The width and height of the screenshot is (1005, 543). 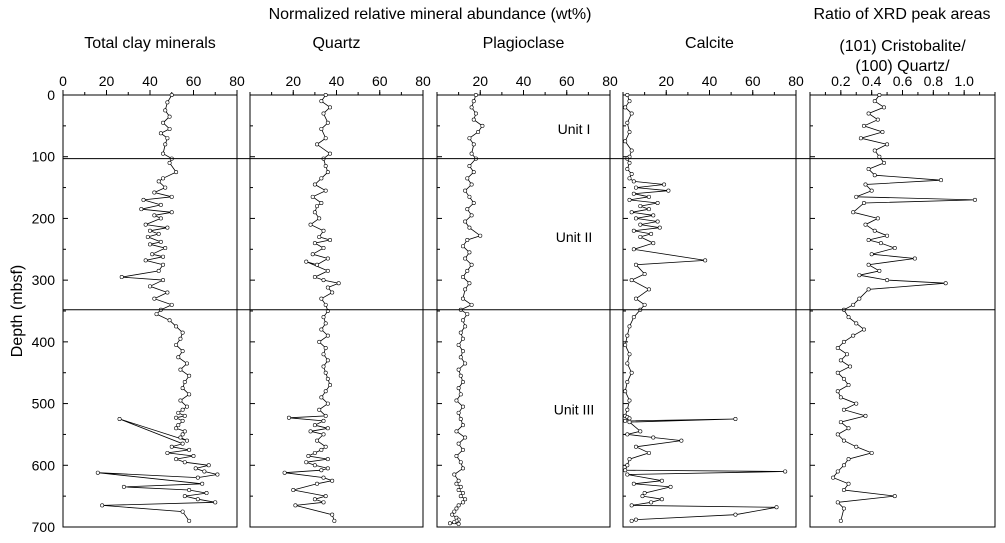 What do you see at coordinates (872, 81) in the screenshot?
I see `x-tick-label: 0.4` at bounding box center [872, 81].